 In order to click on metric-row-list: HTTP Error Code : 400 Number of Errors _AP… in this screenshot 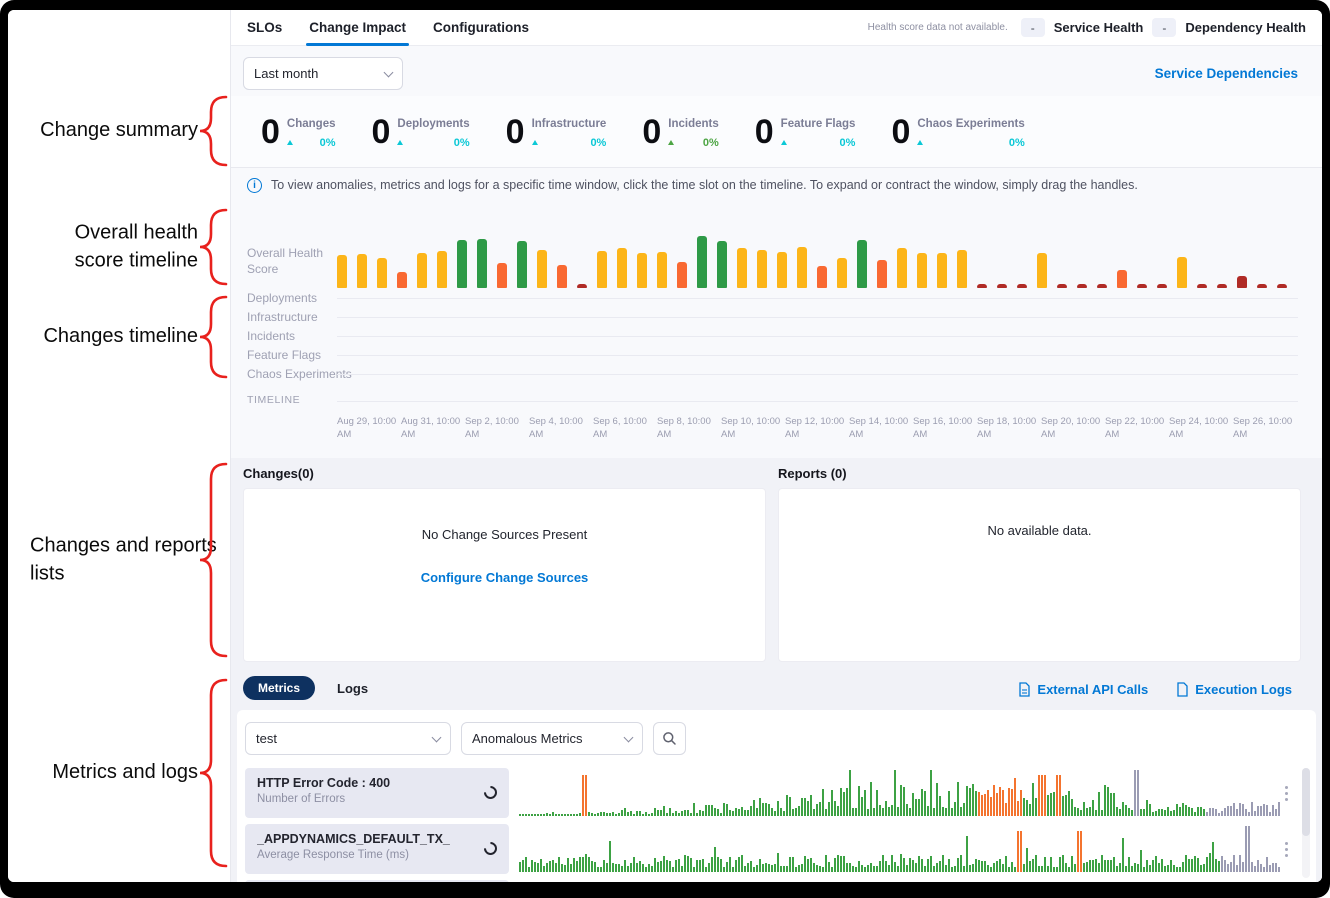, I will do `click(767, 825)`.